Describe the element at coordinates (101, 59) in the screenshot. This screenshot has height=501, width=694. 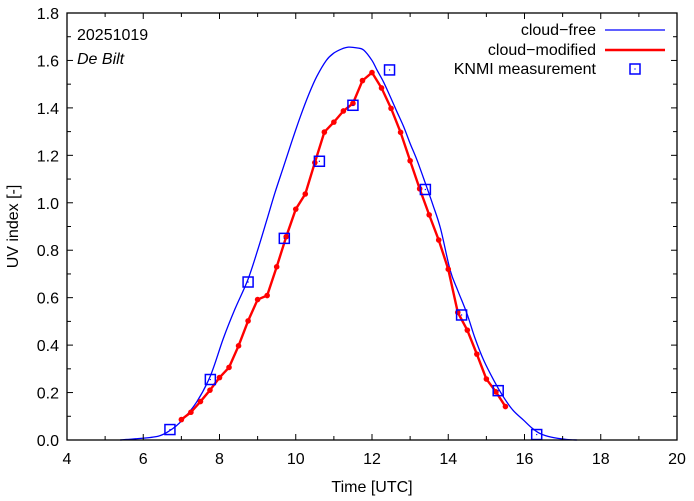
I see `site-annotation: De Bilt` at that location.